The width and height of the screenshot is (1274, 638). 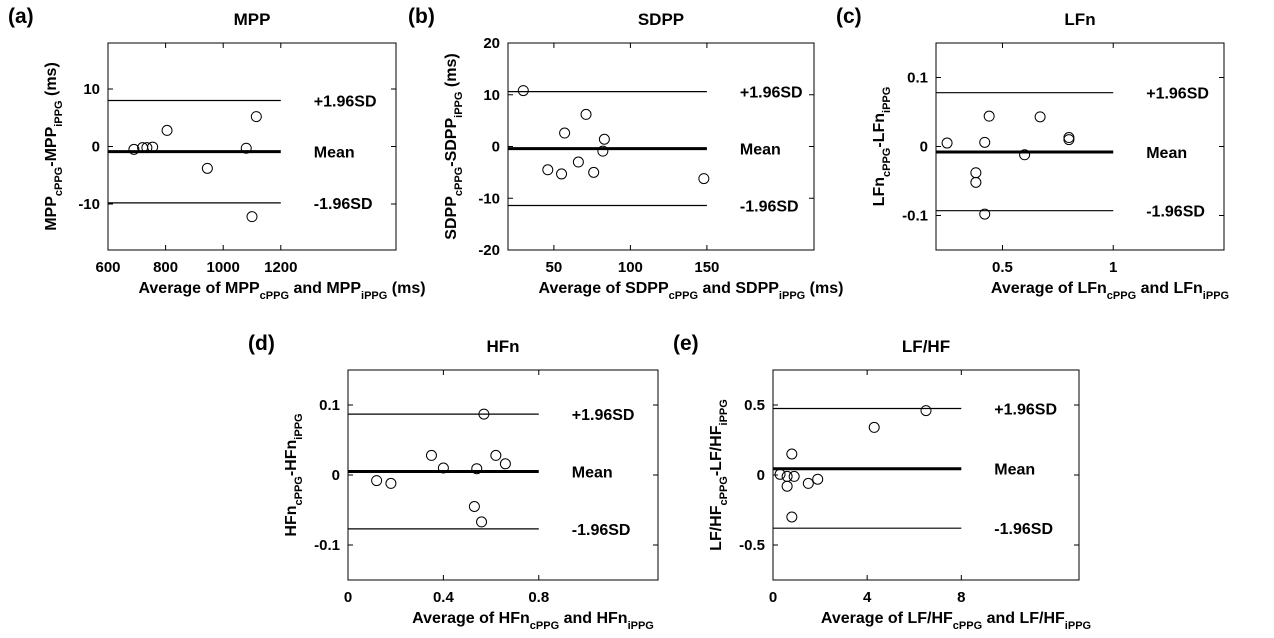 I want to click on y-axis-label: SDPPcPPG-SDPPiPPG (ms), so click(x=454, y=146).